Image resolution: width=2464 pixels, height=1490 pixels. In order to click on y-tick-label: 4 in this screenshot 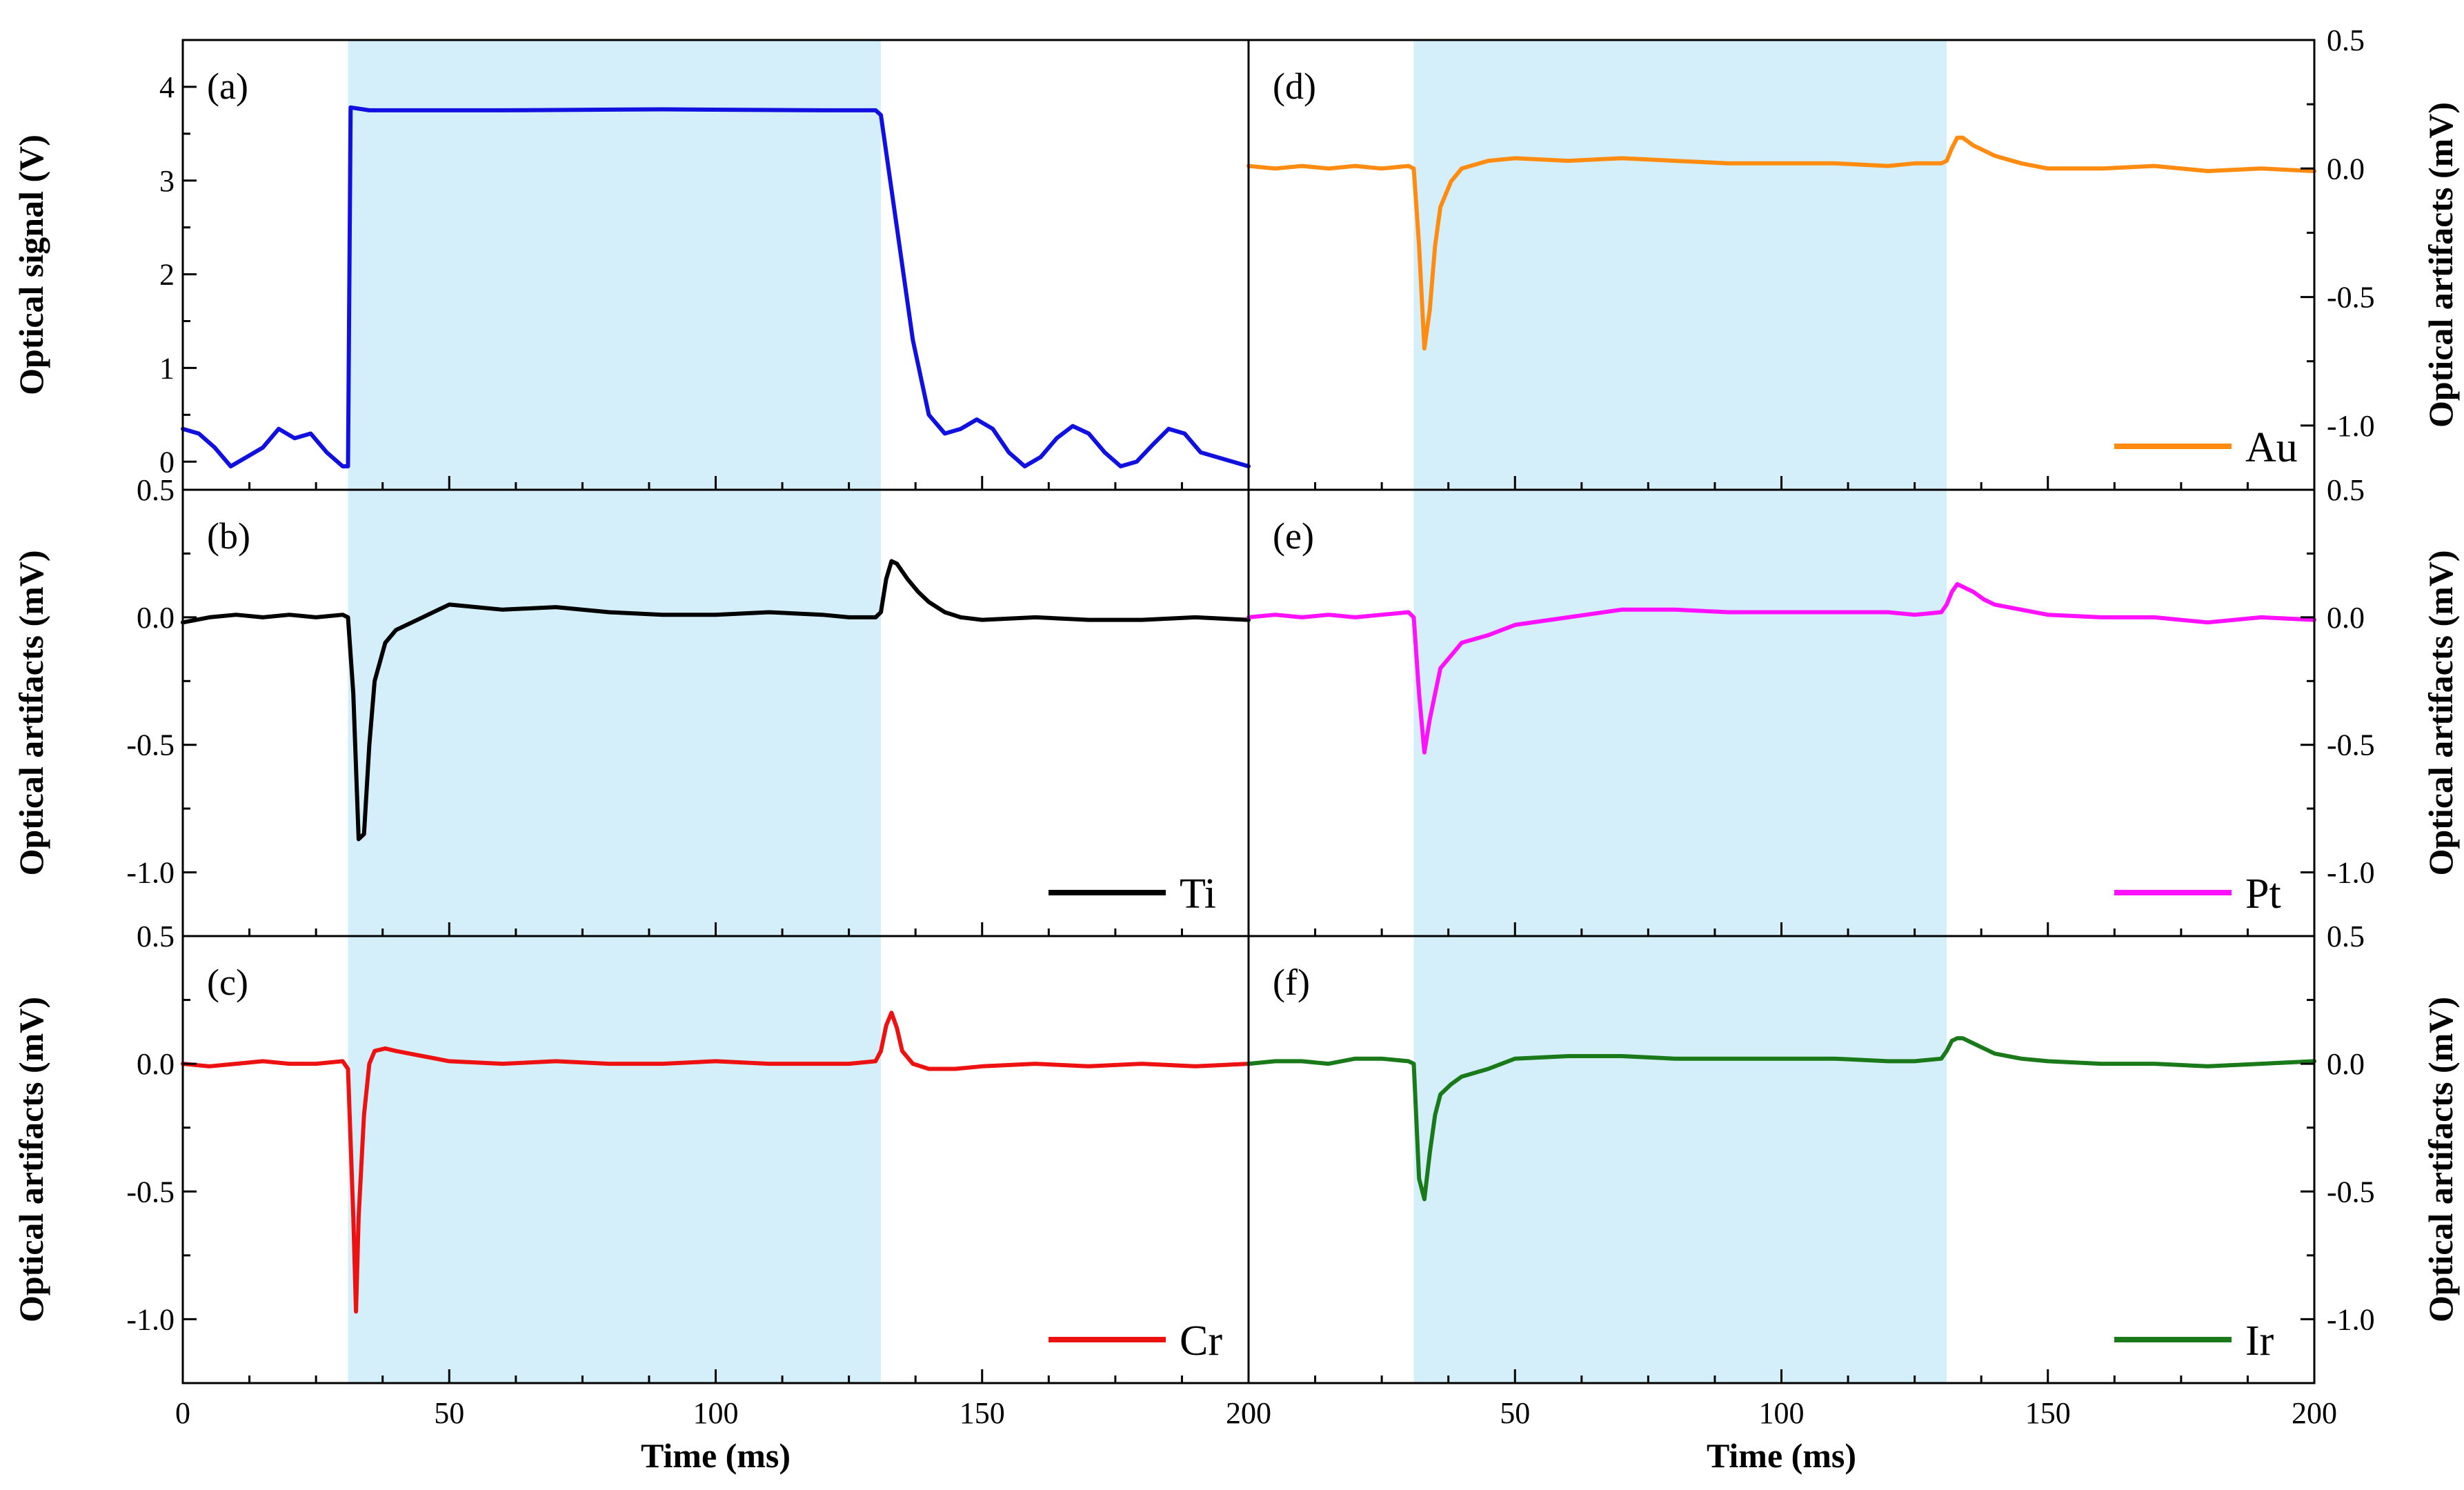, I will do `click(167, 87)`.